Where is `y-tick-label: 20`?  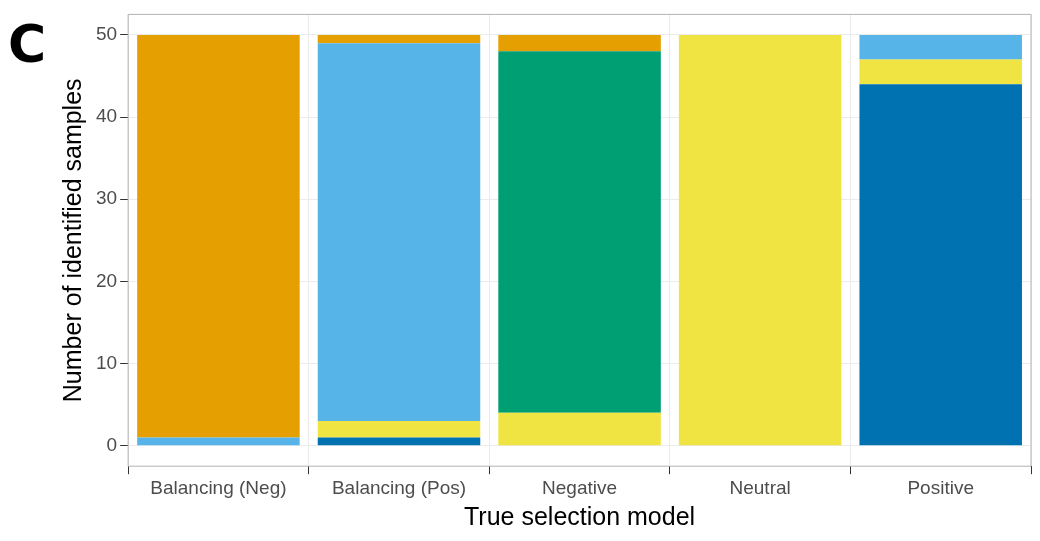
y-tick-label: 20 is located at coordinates (106, 280).